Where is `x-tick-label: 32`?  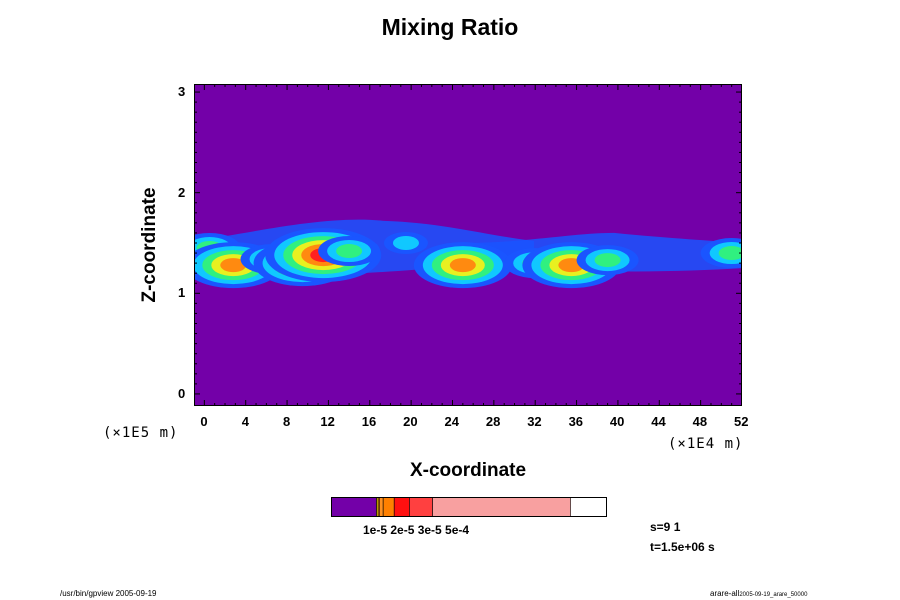
x-tick-label: 32 is located at coordinates (534, 421).